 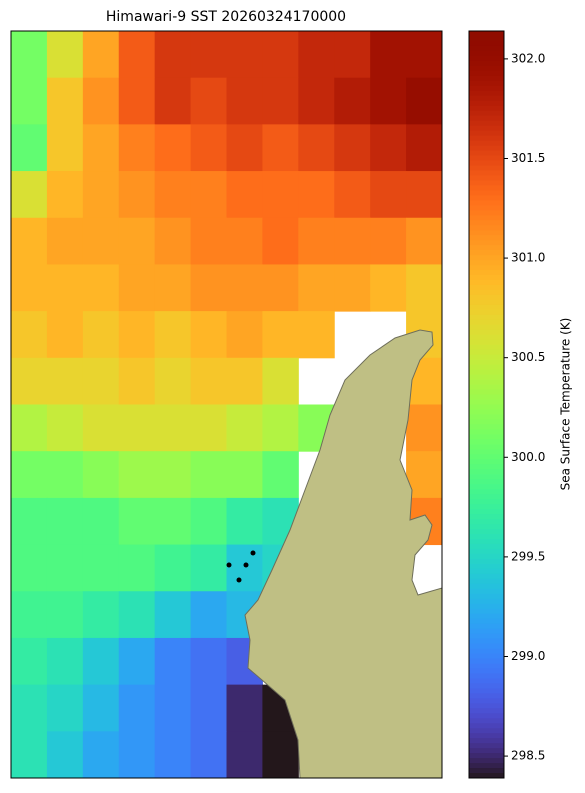 What do you see at coordinates (528, 357) in the screenshot?
I see `colorbar-tick-label: 300.5` at bounding box center [528, 357].